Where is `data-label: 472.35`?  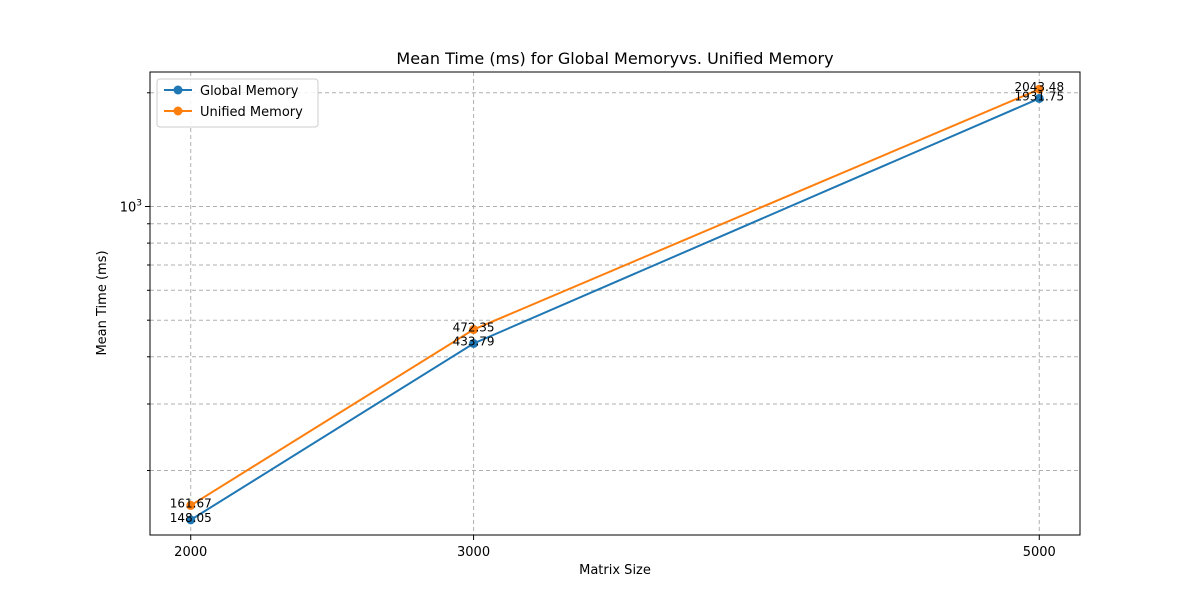
data-label: 472.35 is located at coordinates (474, 328).